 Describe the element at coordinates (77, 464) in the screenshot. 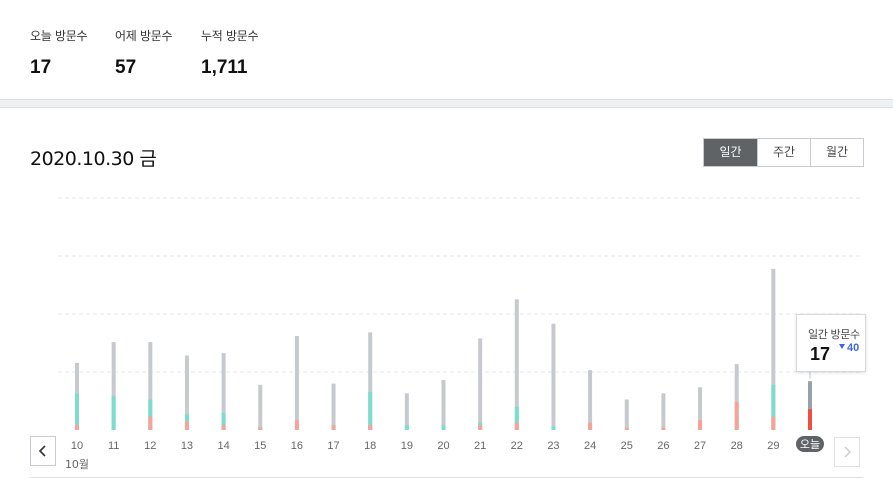

I see `month-label: 10월` at that location.